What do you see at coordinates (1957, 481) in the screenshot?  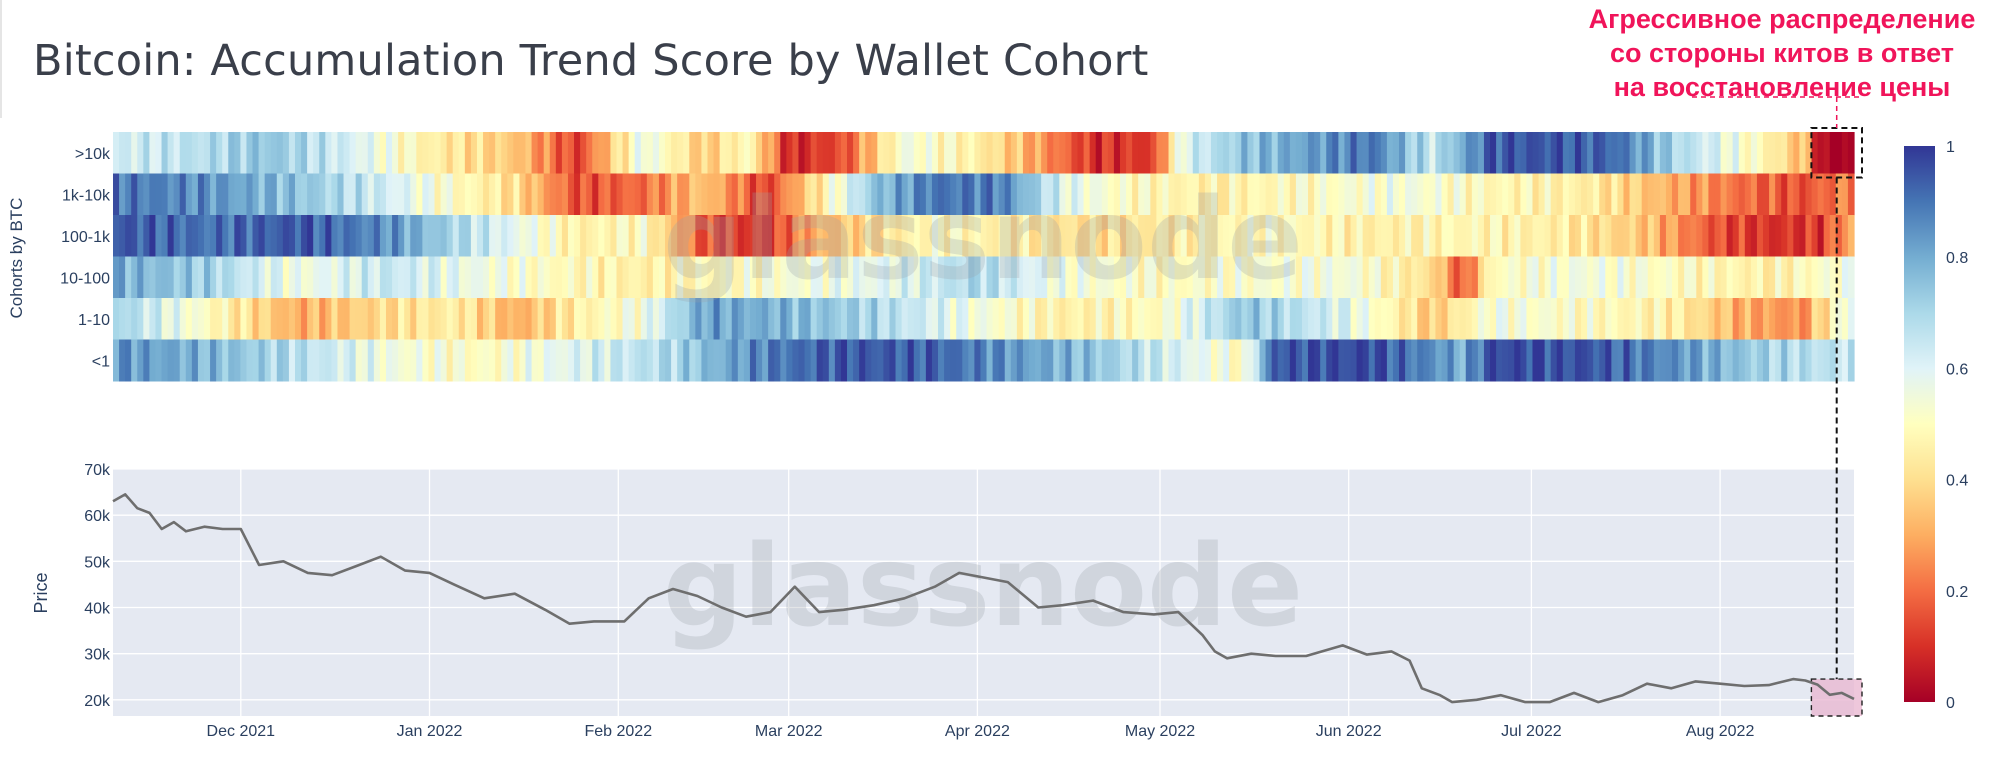 I see `colorbar-tick-label: 0.4` at bounding box center [1957, 481].